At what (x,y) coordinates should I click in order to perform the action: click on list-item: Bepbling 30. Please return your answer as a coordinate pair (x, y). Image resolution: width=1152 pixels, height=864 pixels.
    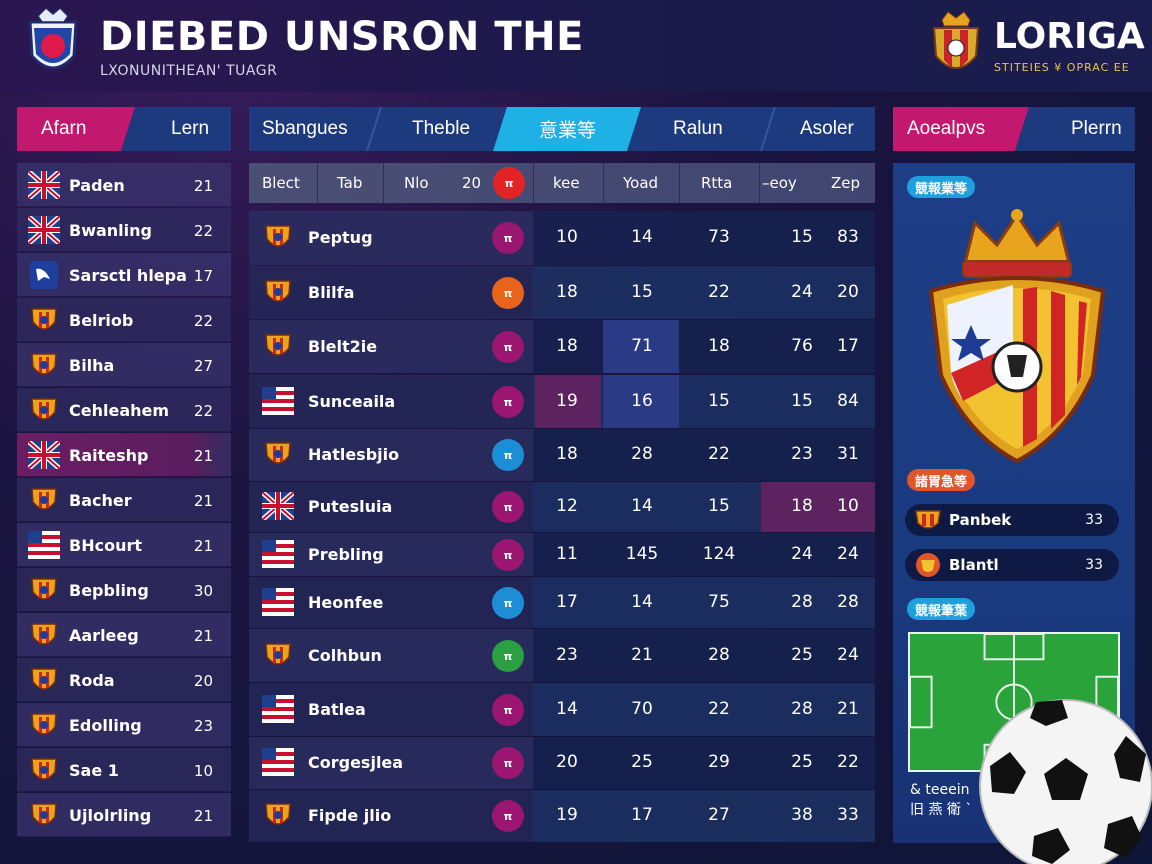
    Looking at the image, I should click on (124, 590).